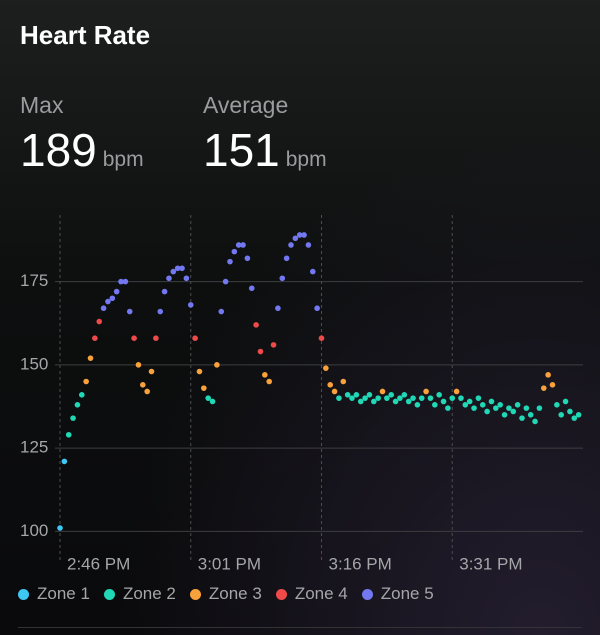 The height and width of the screenshot is (635, 600). What do you see at coordinates (98, 563) in the screenshot?
I see `x-tick-label: 2:46 PM` at bounding box center [98, 563].